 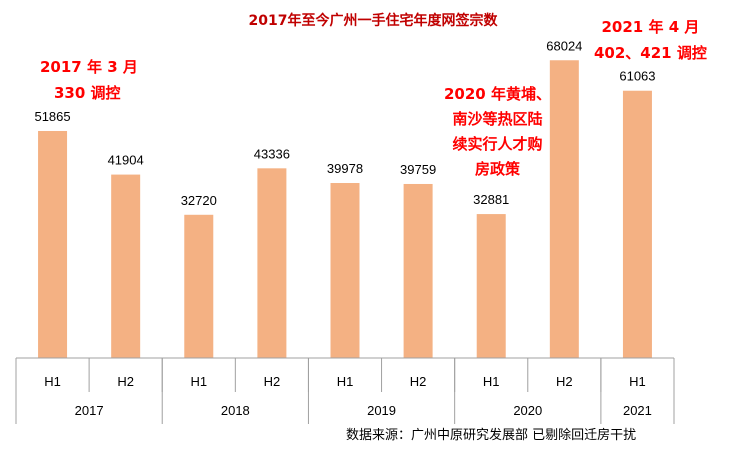 What do you see at coordinates (527, 410) in the screenshot?
I see `group-label: 2020` at bounding box center [527, 410].